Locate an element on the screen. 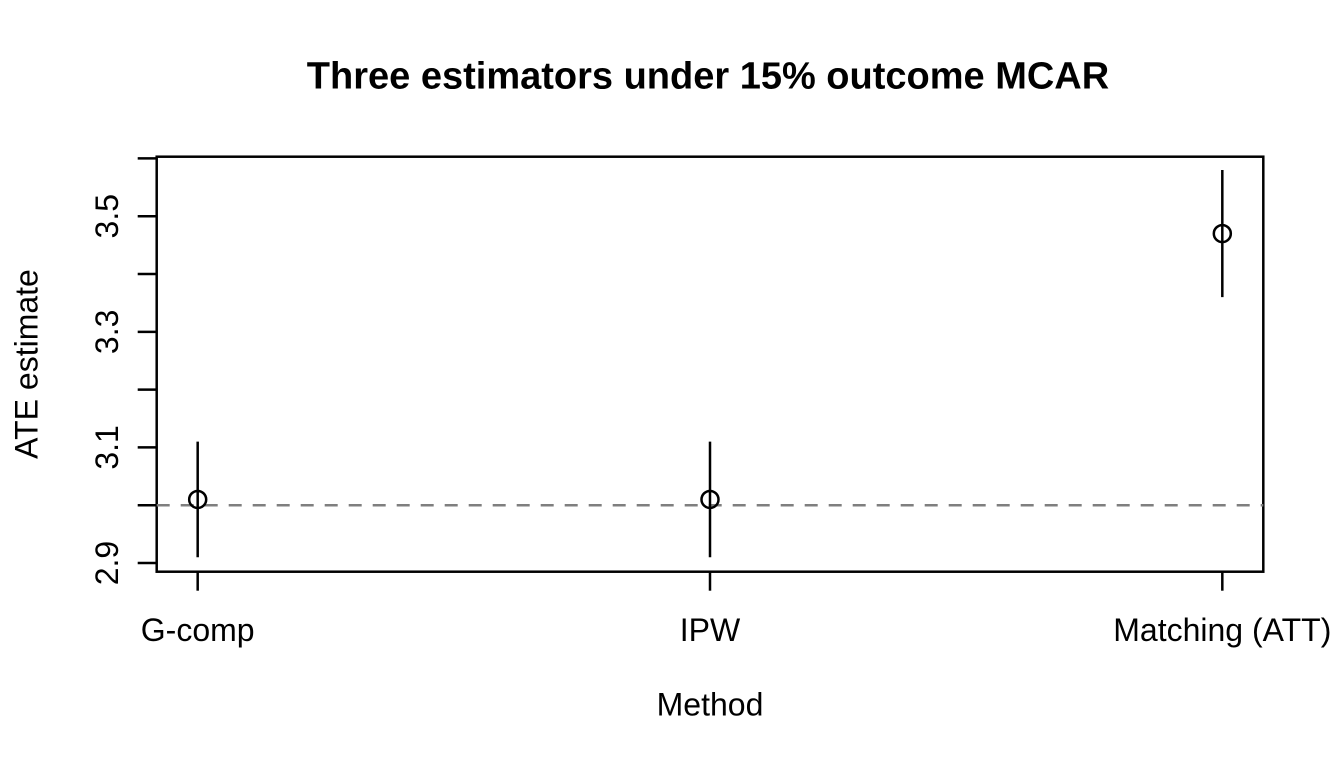  chart-title: Three estimators under 15% outcome MCAR is located at coordinates (708, 76).